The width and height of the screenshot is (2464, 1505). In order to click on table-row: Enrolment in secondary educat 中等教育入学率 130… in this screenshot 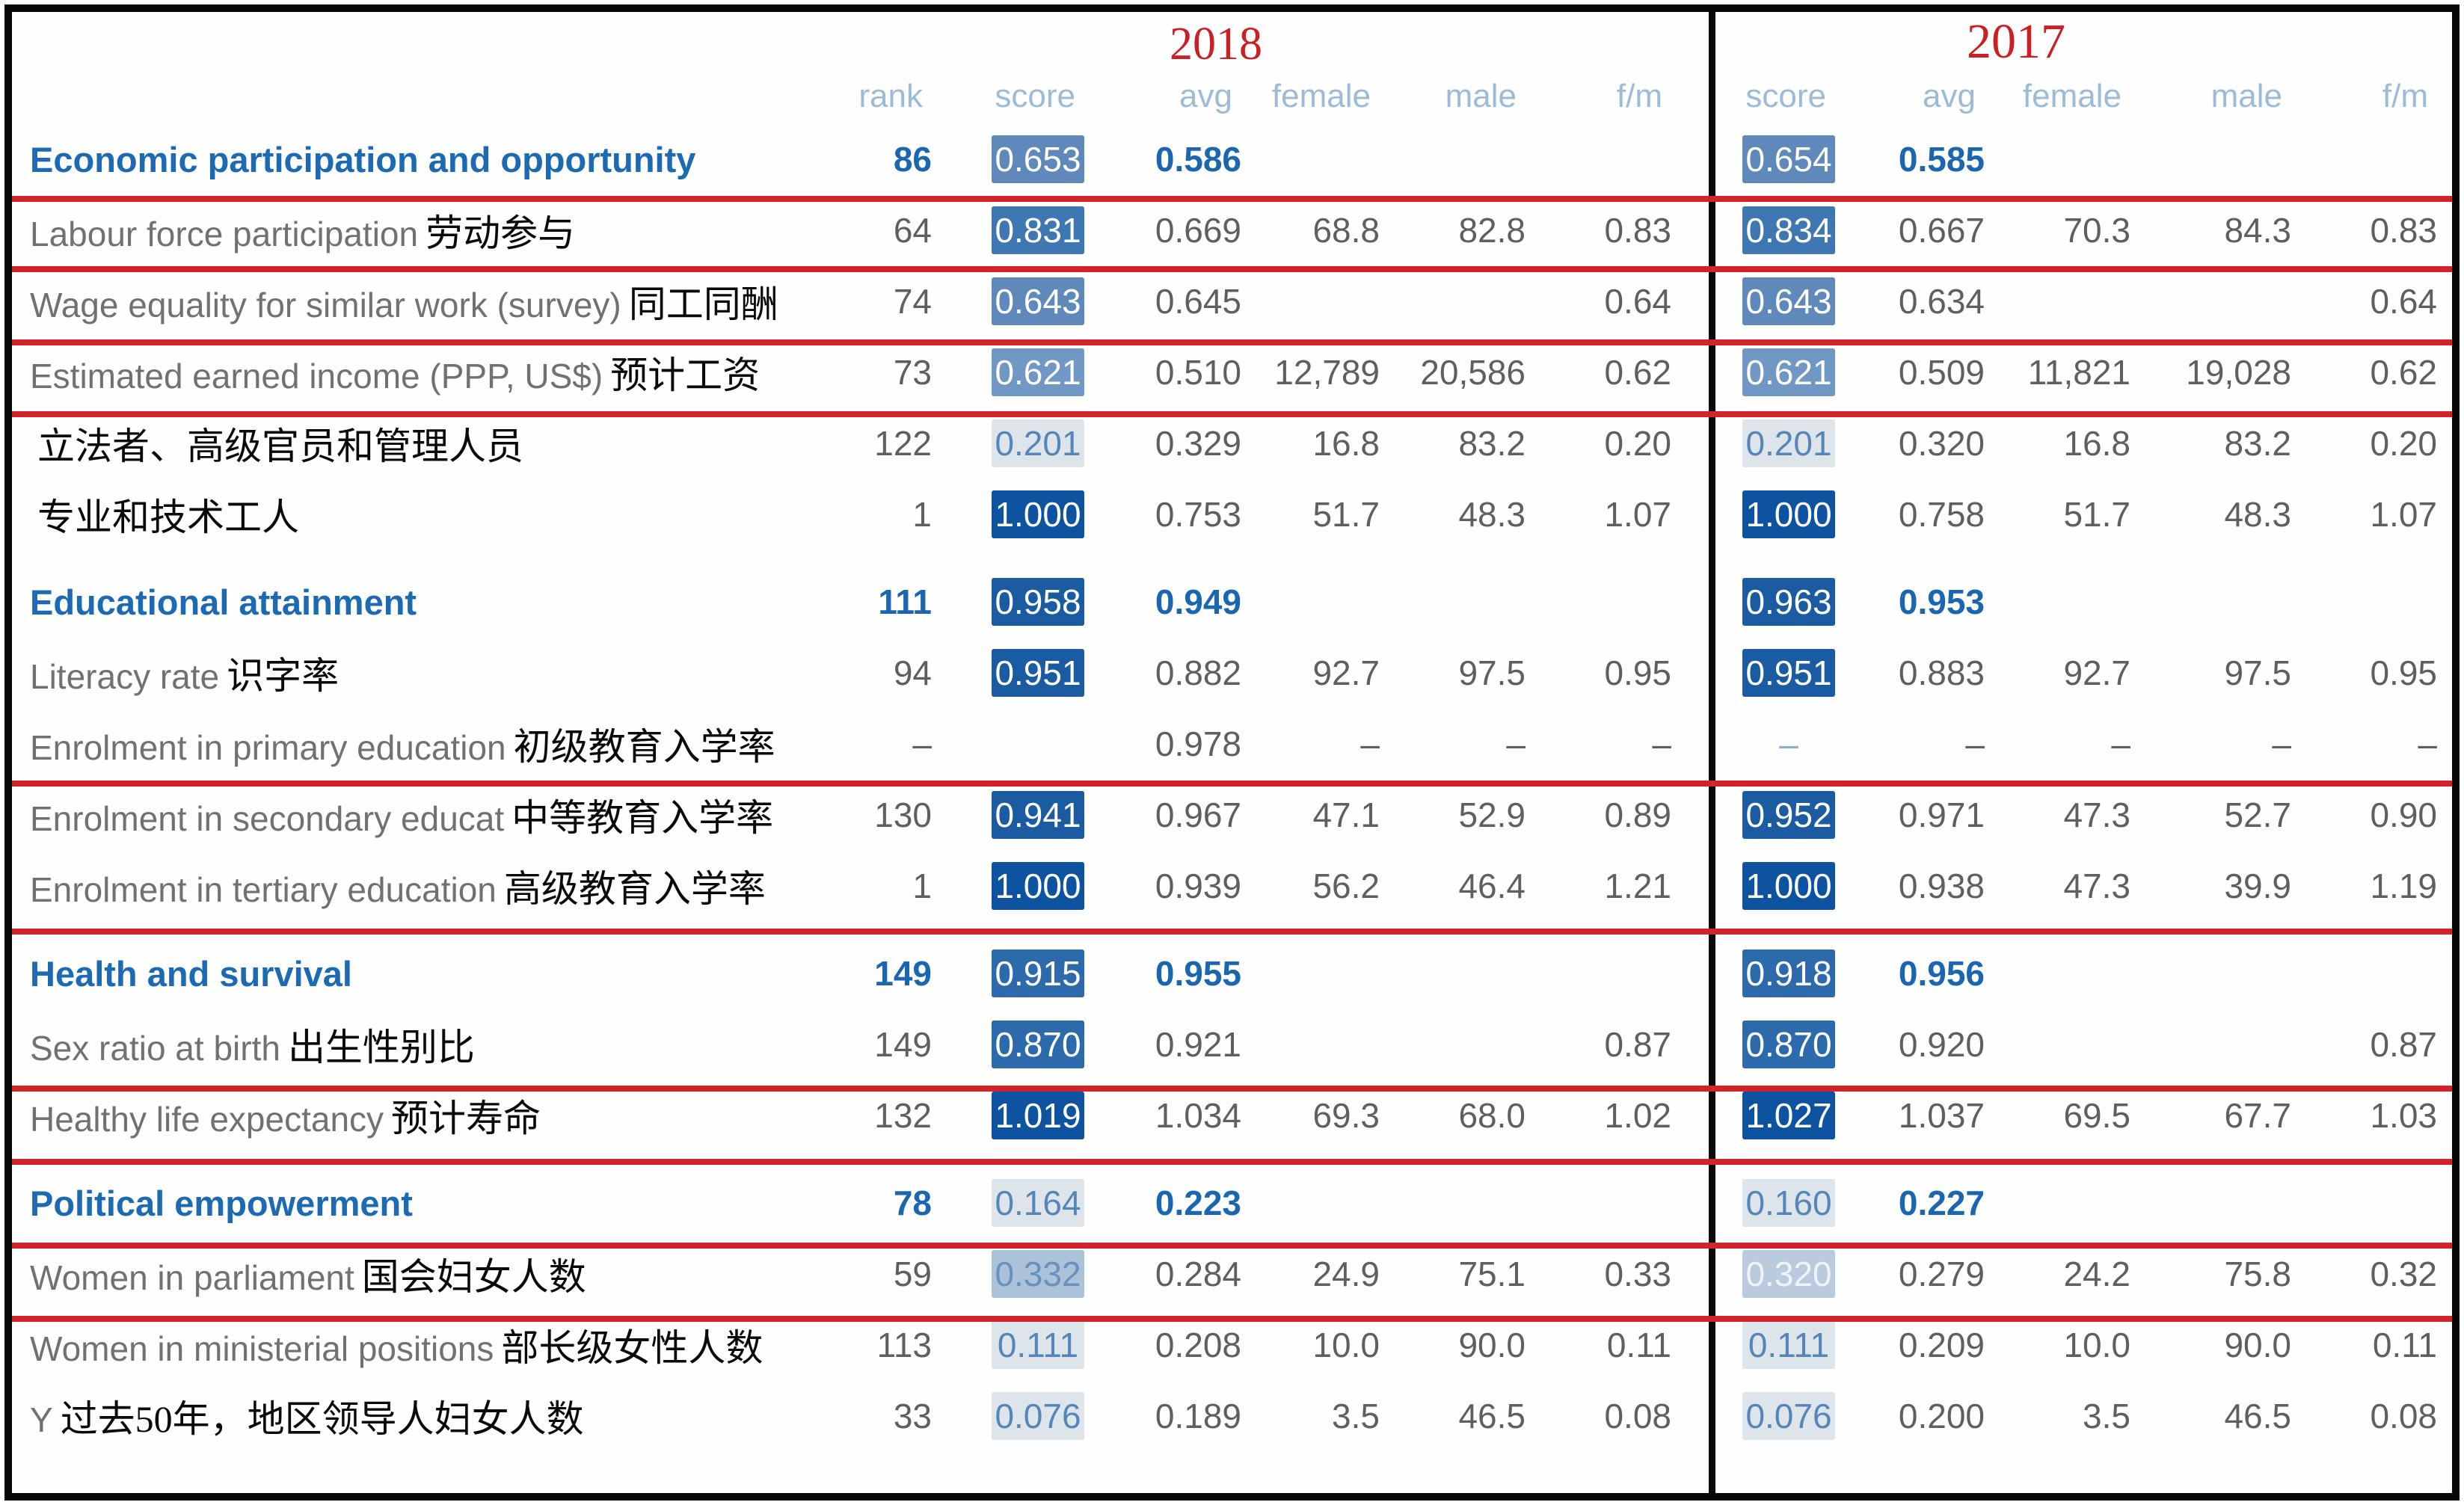, I will do `click(1232, 814)`.